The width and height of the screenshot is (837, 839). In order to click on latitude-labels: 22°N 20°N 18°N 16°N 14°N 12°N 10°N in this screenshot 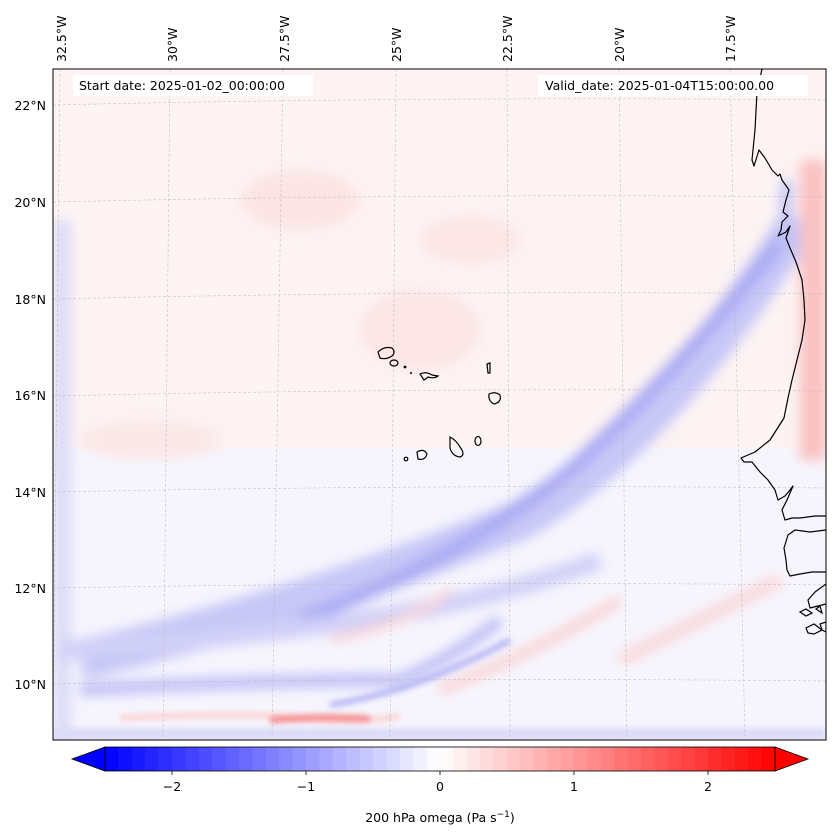, I will do `click(30, 395)`.